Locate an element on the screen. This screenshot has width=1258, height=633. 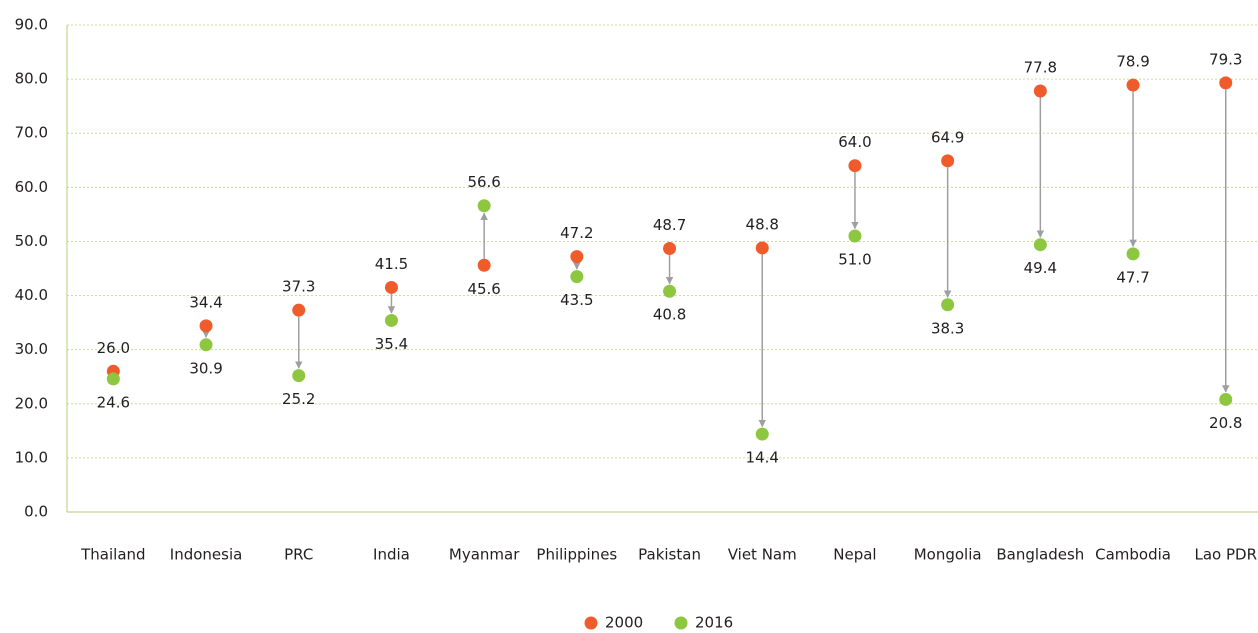
data-label: 20.8 is located at coordinates (1225, 423).